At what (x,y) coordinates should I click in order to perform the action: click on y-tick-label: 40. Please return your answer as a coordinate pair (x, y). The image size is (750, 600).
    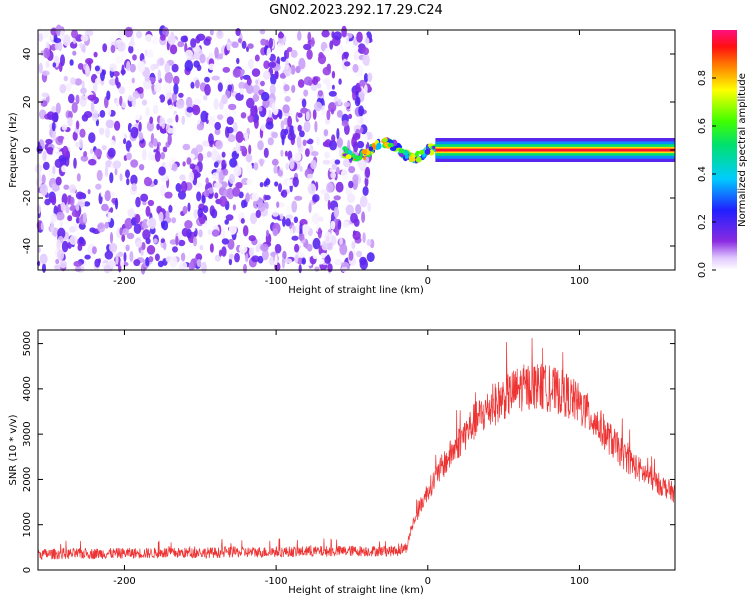
    Looking at the image, I should click on (27, 54).